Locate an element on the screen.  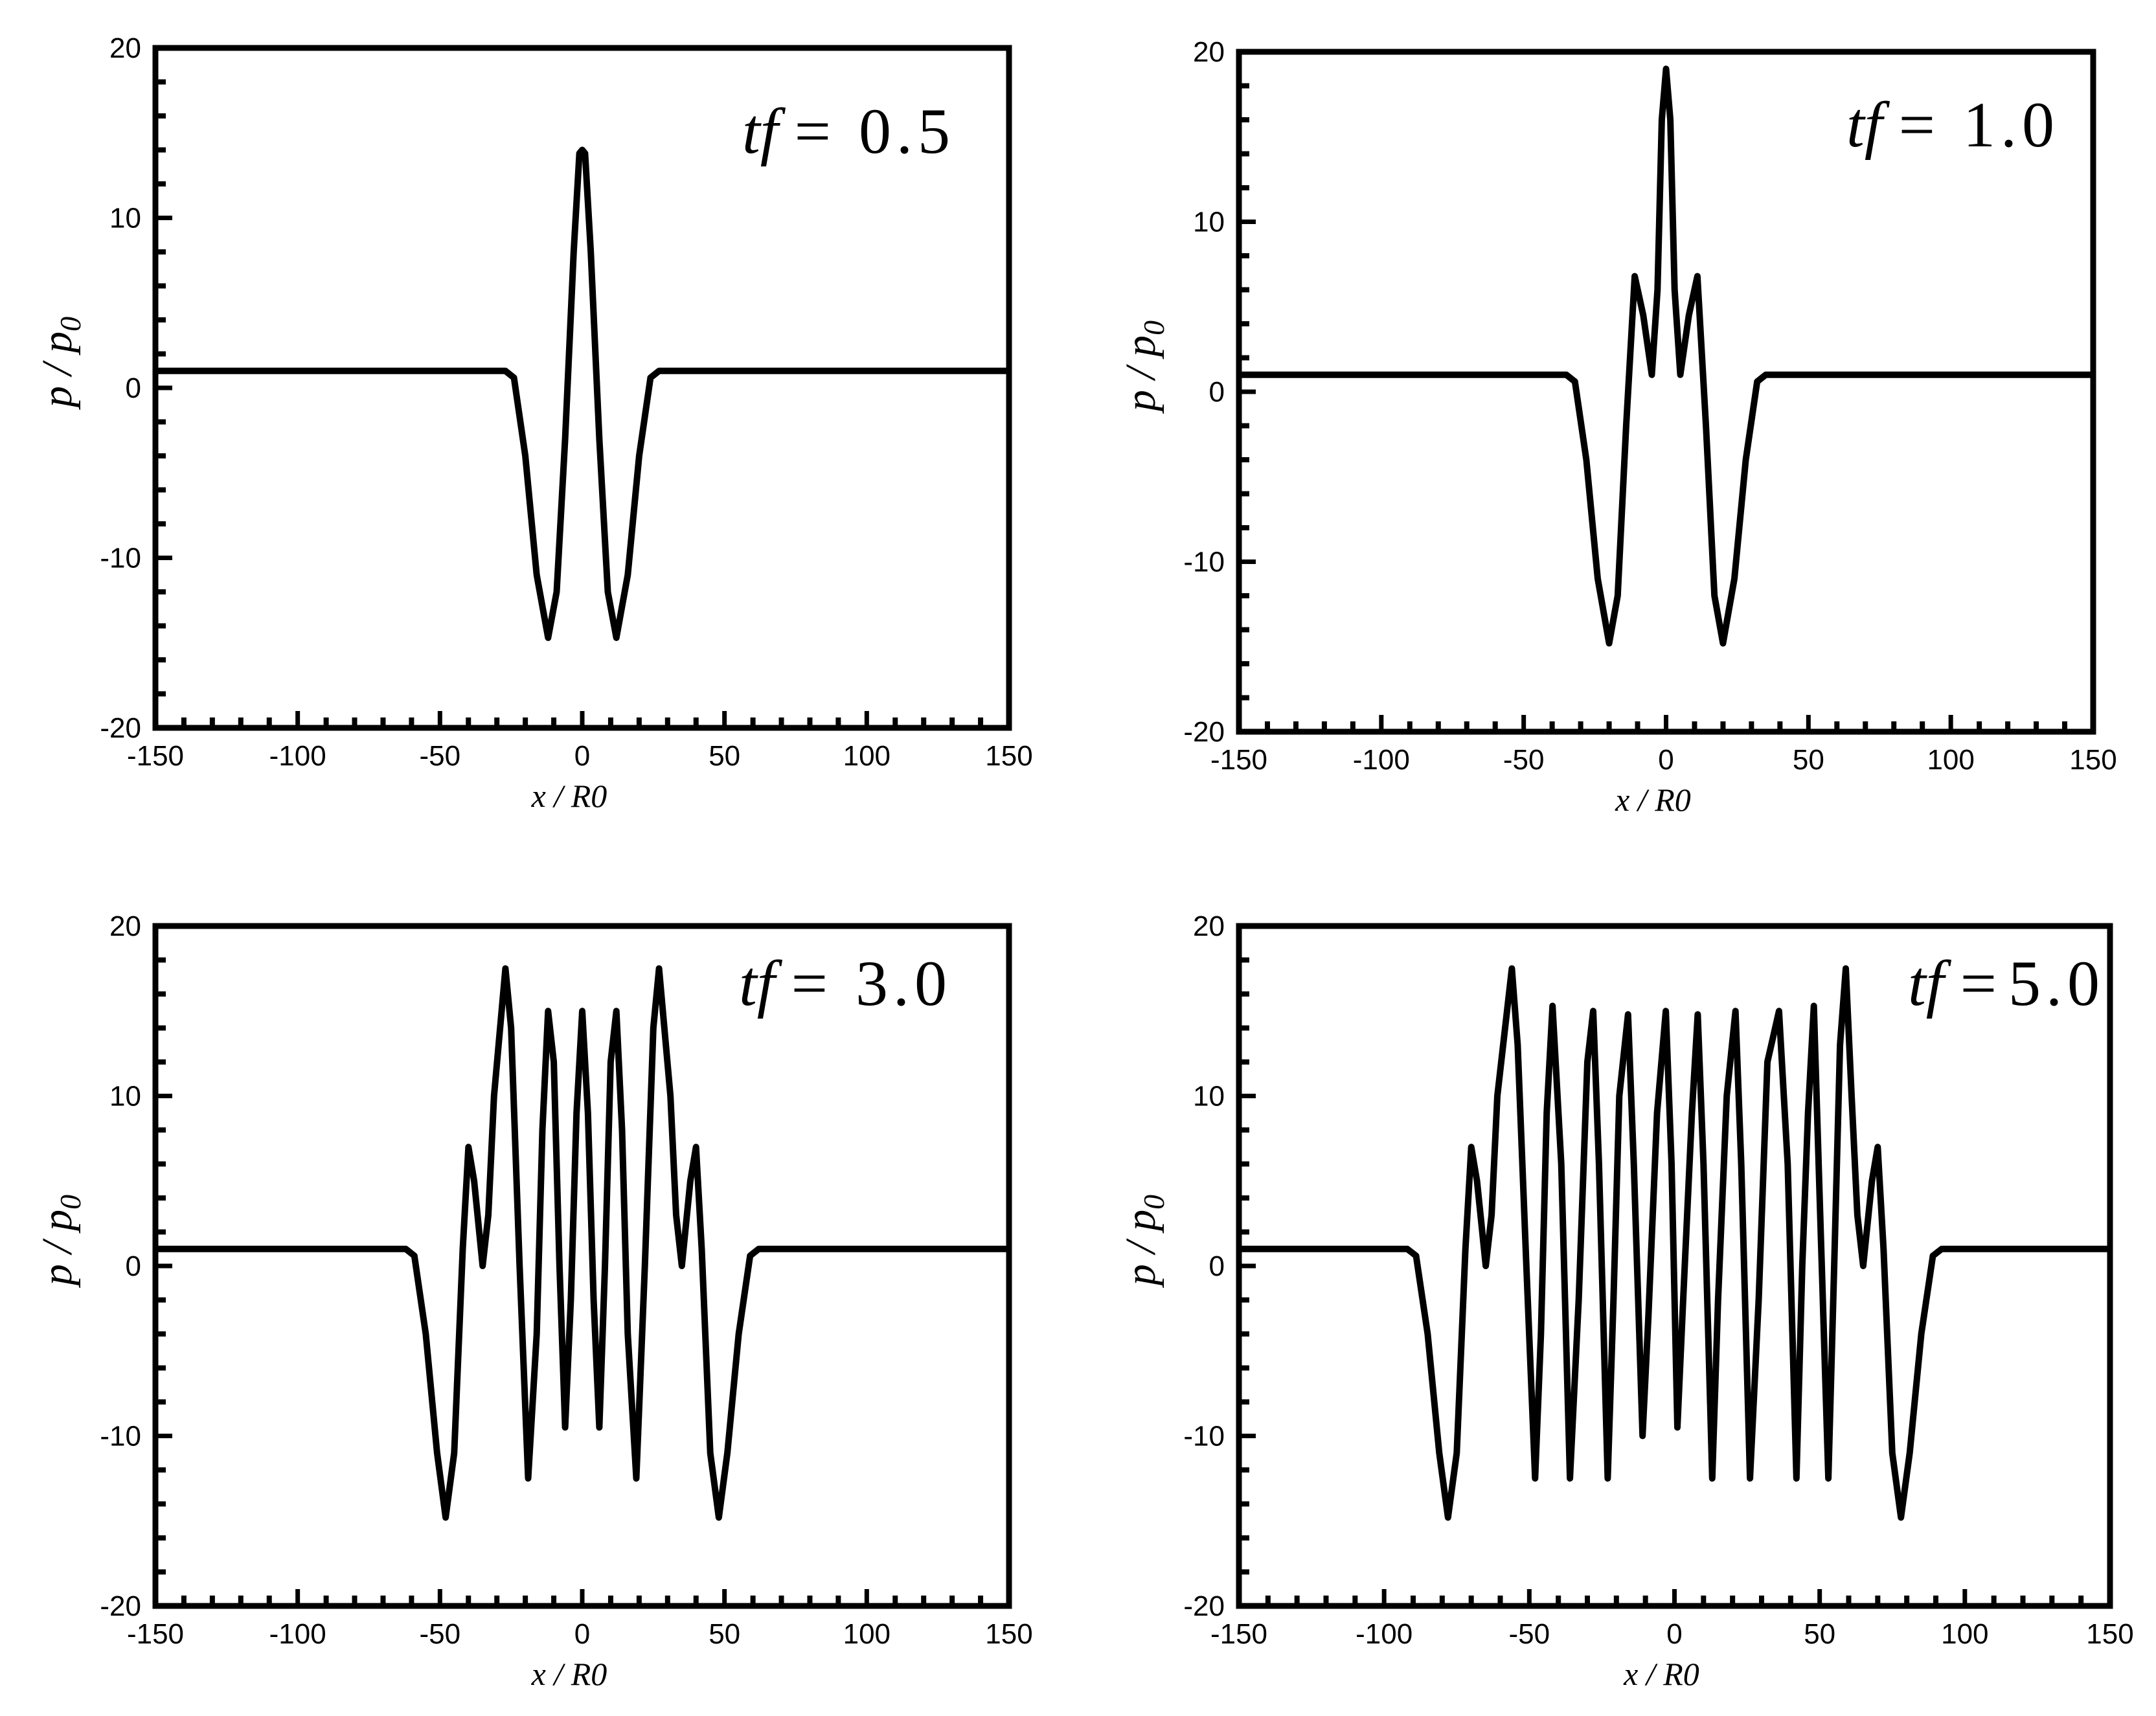
annotation-value: 3.0 is located at coordinates (904, 983).